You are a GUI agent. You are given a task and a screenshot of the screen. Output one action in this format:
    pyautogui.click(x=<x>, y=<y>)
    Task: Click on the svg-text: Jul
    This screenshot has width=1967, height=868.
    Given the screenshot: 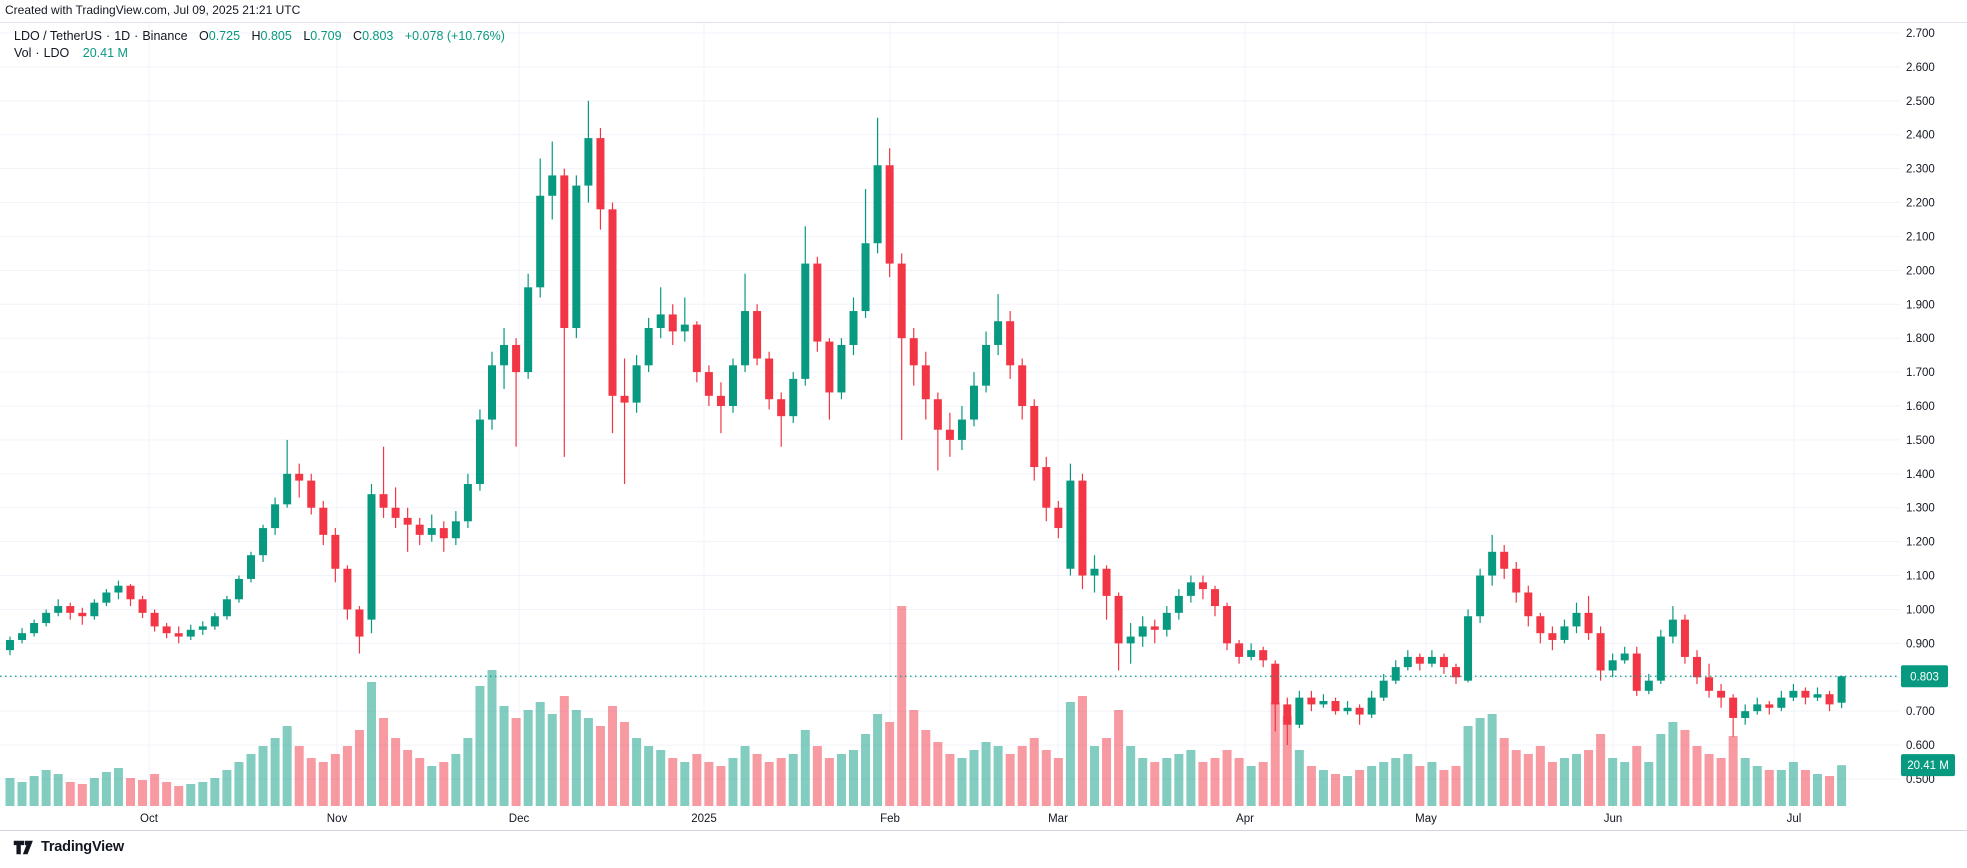 What is the action you would take?
    pyautogui.click(x=1794, y=819)
    